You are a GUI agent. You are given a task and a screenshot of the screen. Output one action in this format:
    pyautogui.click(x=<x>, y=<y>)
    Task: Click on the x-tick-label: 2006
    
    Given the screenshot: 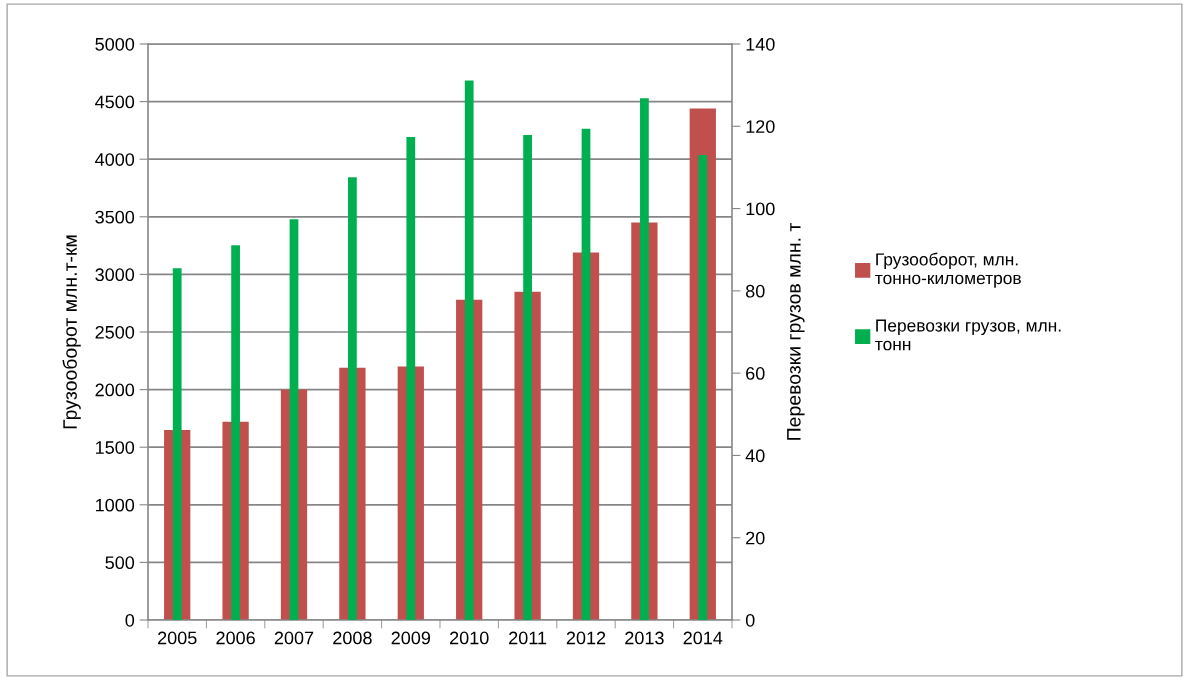 What is the action you would take?
    pyautogui.click(x=235, y=638)
    